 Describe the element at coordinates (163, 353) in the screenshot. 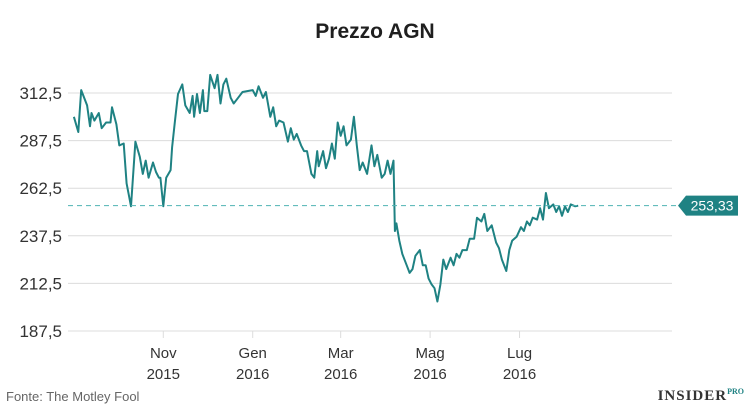

I see `x-tick-label-month: Nov` at that location.